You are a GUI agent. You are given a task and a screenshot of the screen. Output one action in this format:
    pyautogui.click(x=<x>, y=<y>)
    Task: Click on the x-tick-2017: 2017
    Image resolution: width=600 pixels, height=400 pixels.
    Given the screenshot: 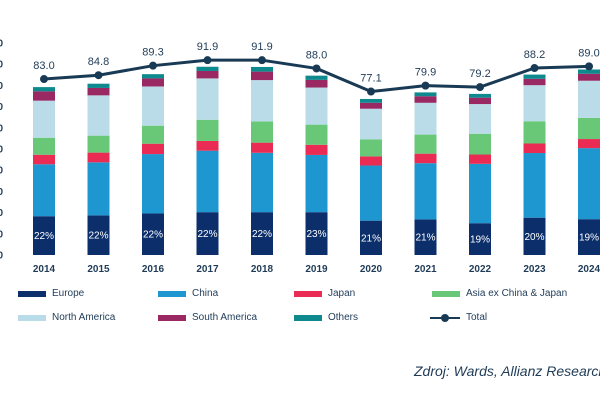 What is the action you would take?
    pyautogui.click(x=207, y=269)
    